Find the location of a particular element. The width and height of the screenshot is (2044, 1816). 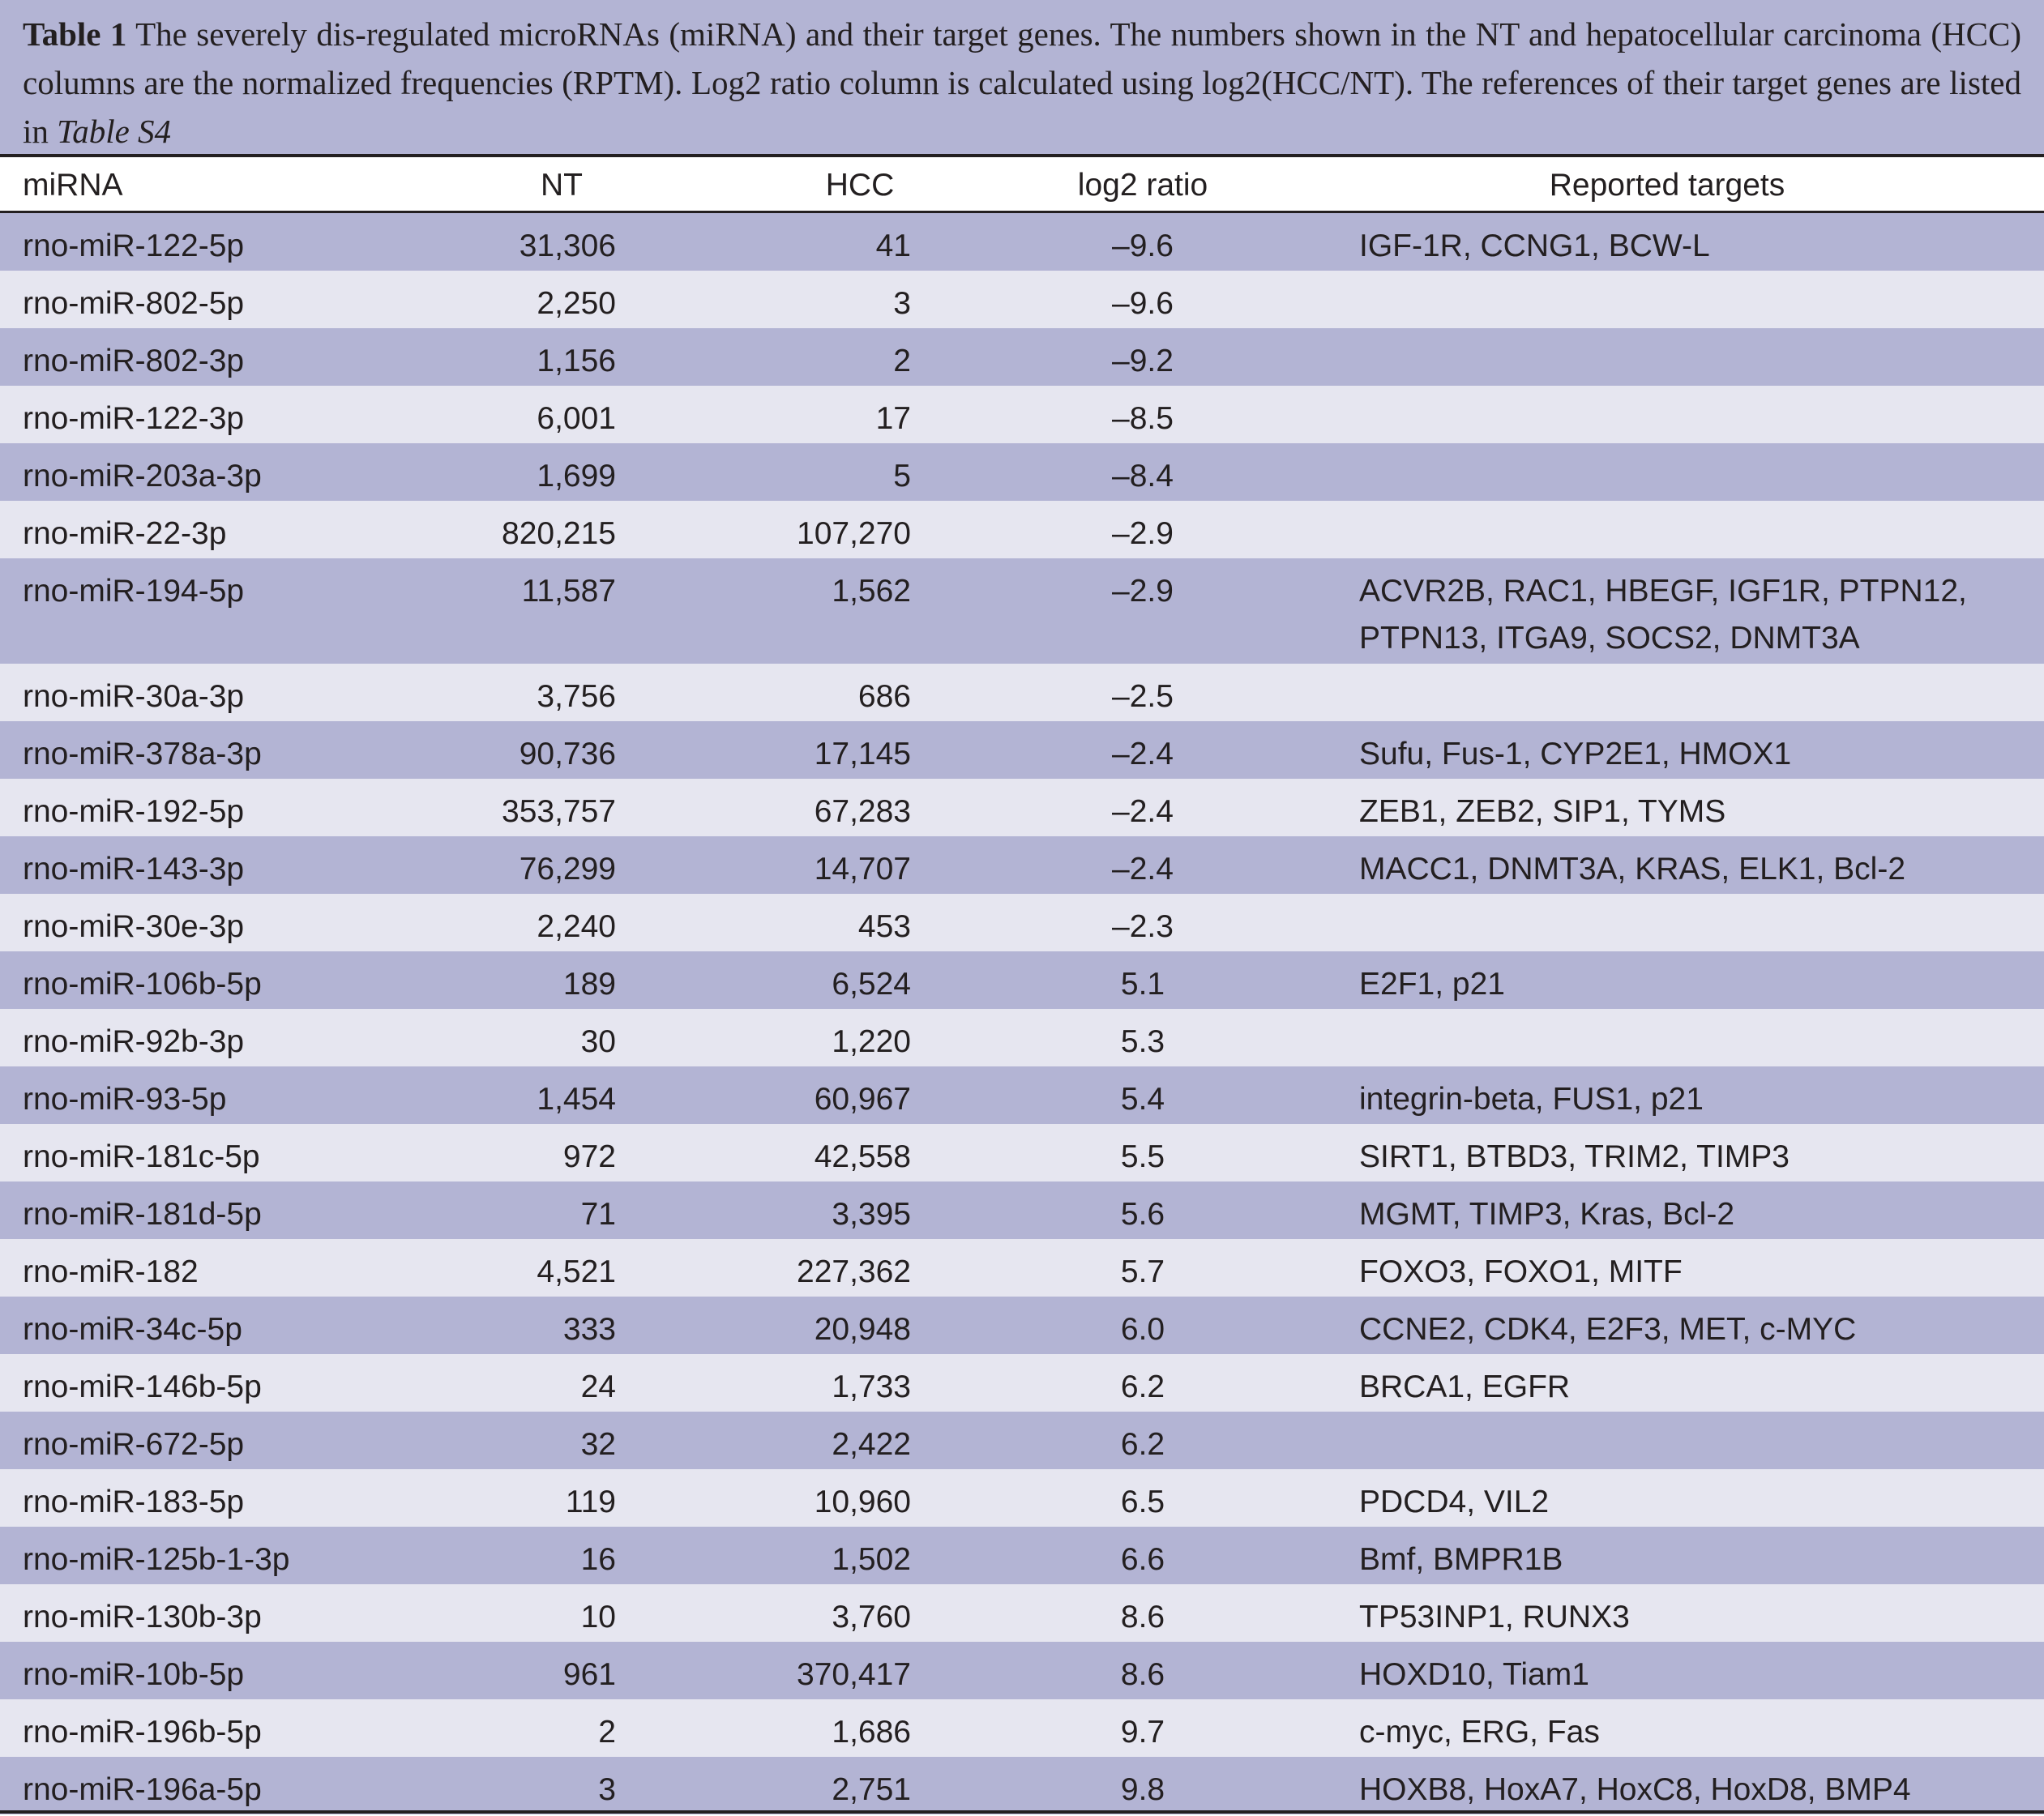

table-row: rno-miR-22-3p 820,215 107,270 –2.9 is located at coordinates (1022, 529).